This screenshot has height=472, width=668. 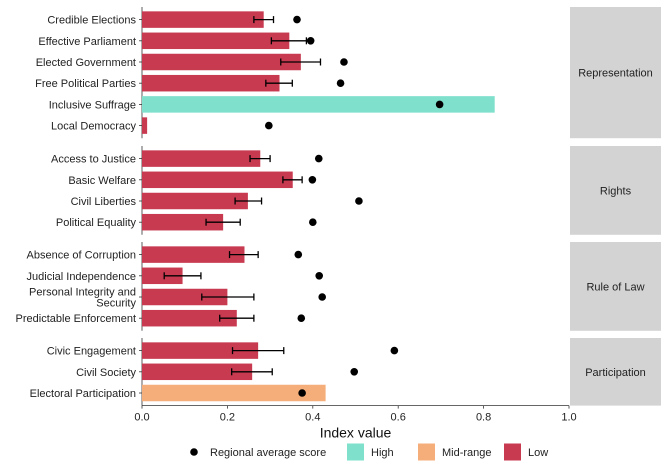 I want to click on category-label: Political Equality, so click(x=96, y=223).